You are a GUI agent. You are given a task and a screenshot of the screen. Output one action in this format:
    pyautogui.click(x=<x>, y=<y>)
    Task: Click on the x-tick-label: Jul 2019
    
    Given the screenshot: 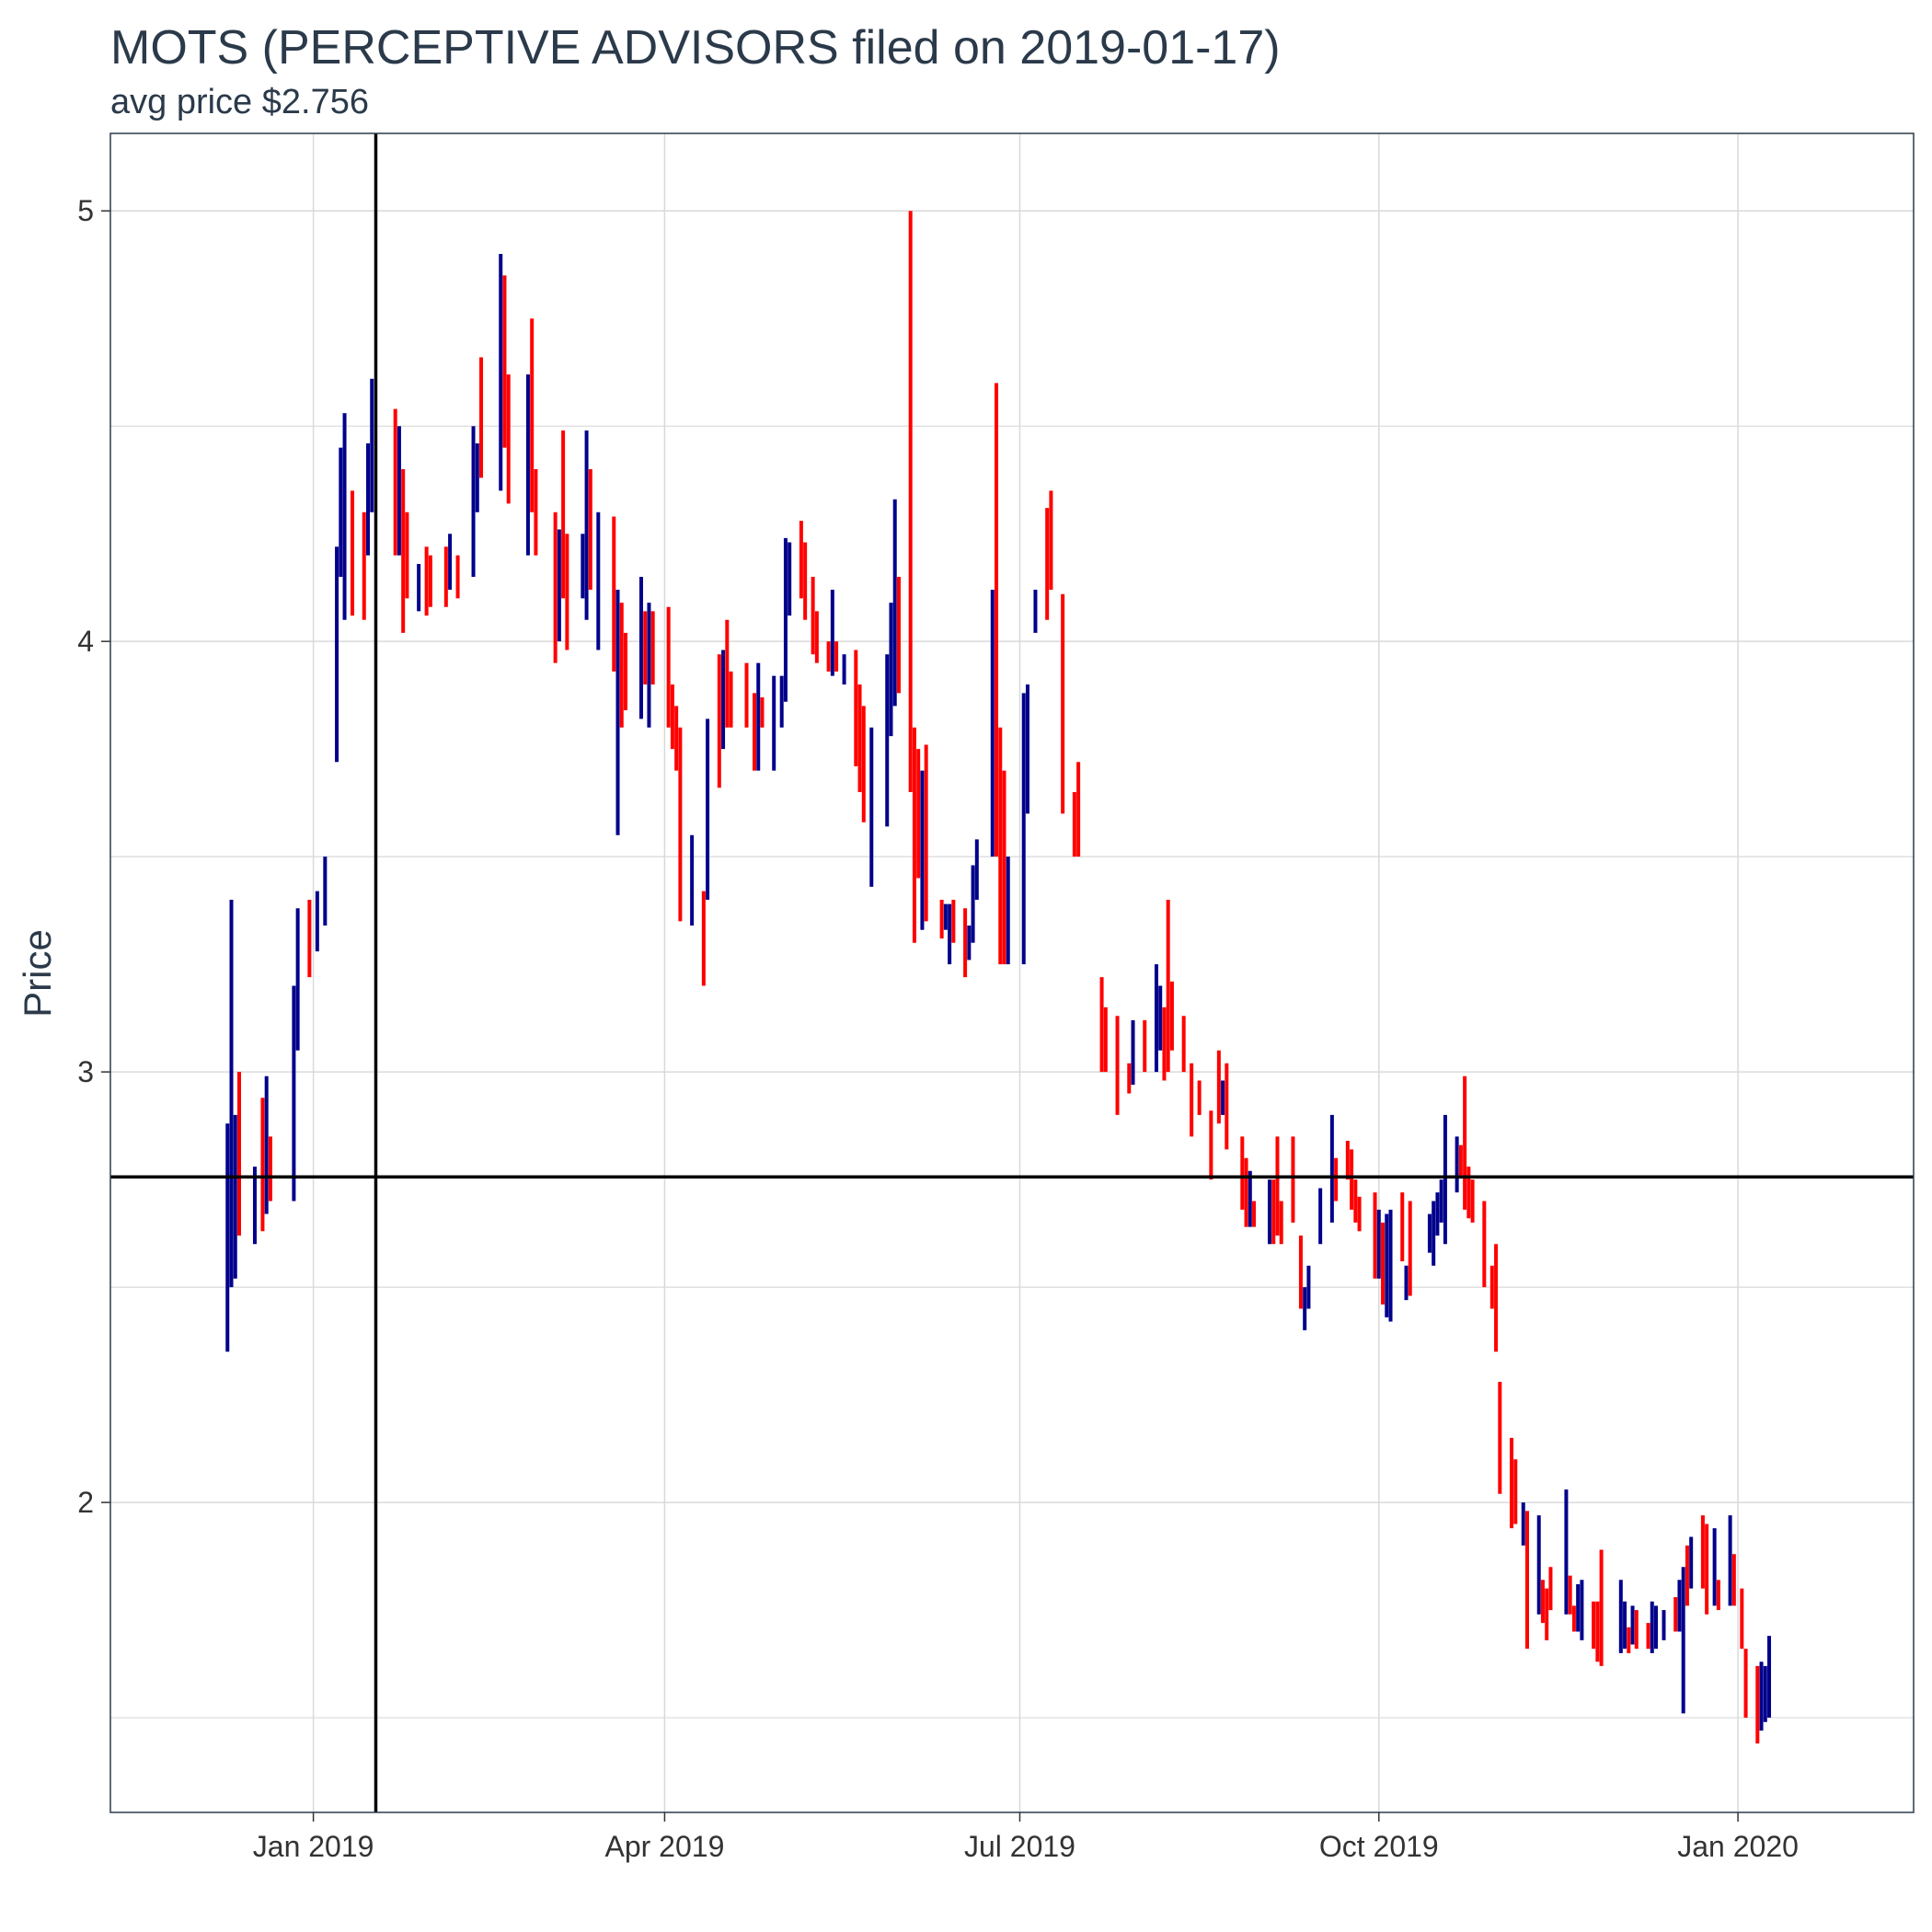 What is the action you would take?
    pyautogui.click(x=1020, y=1846)
    